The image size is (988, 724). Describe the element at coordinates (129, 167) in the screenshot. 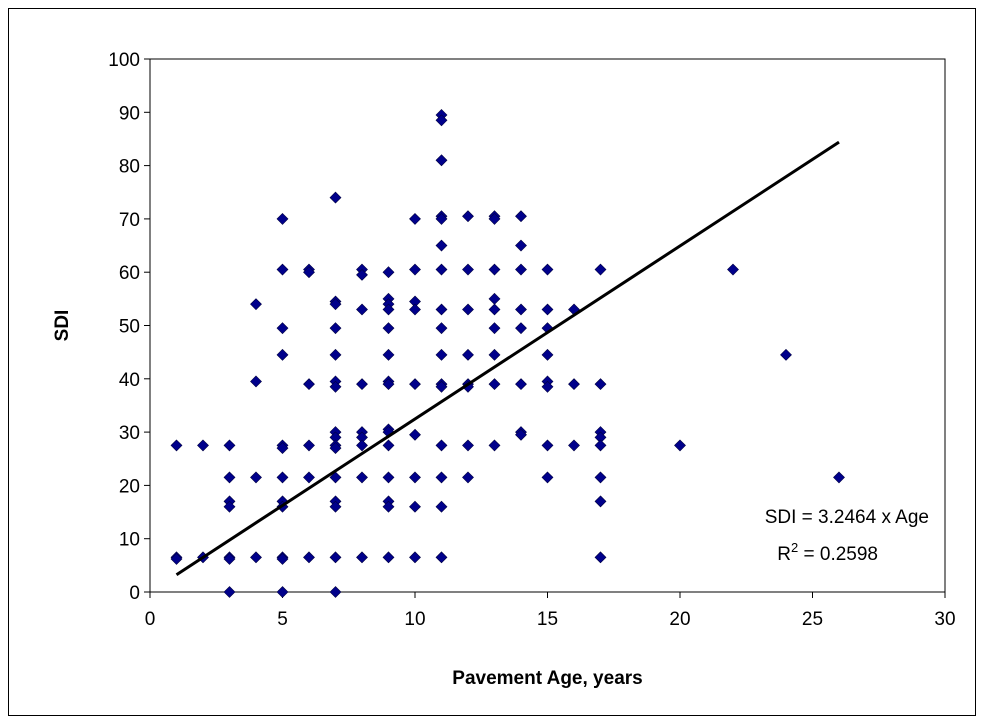

I see `y-tick-label: 80` at that location.